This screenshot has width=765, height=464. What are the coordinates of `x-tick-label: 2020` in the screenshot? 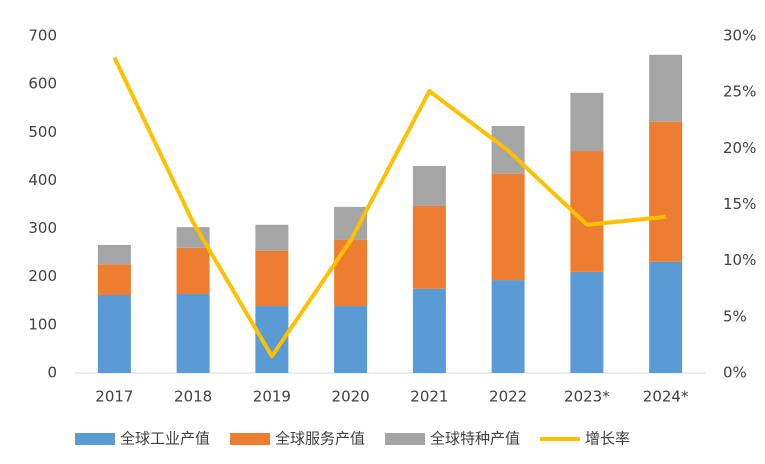 It's located at (351, 397).